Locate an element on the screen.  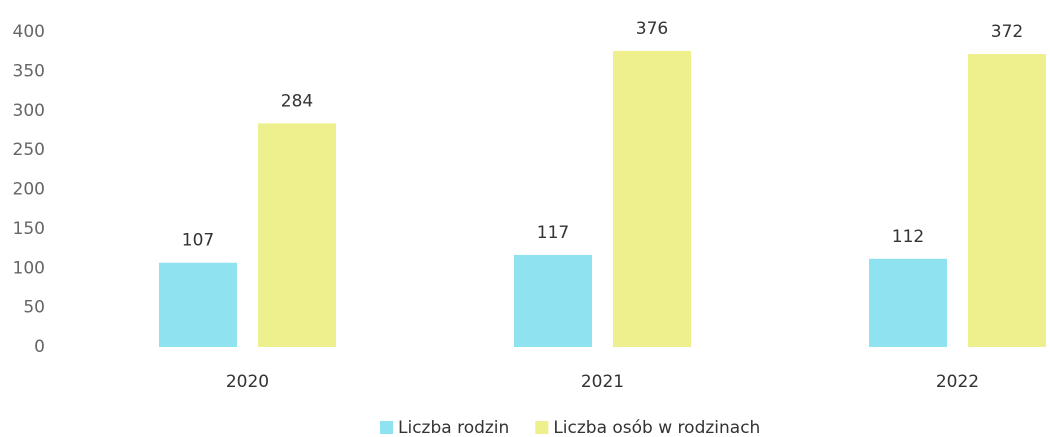
x-tick-label: 2022 is located at coordinates (957, 382).